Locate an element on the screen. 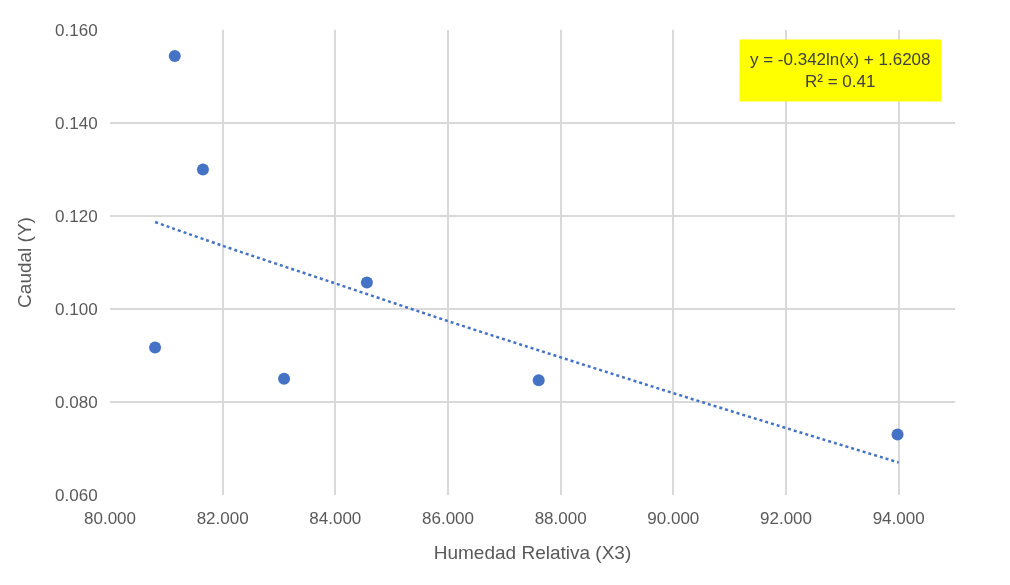 The height and width of the screenshot is (585, 1010). x-tick-label: 82.000 is located at coordinates (222, 519).